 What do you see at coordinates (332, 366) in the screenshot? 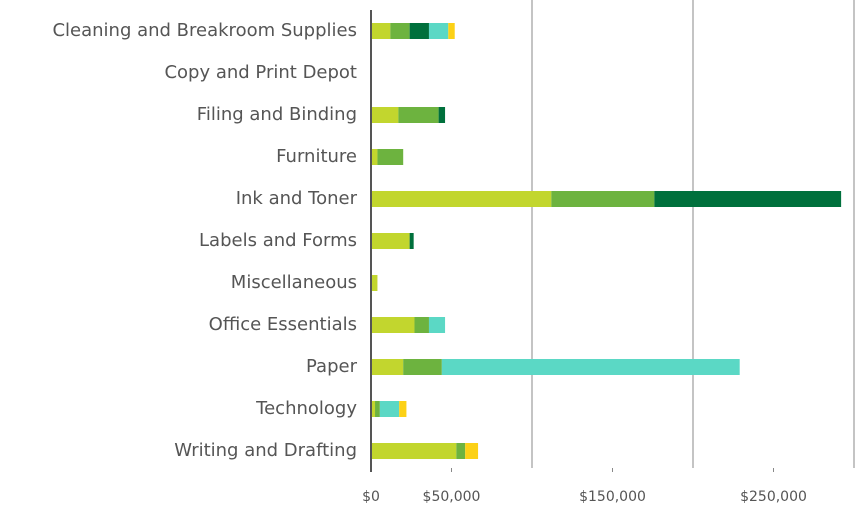
I see `category-label: Paper` at bounding box center [332, 366].